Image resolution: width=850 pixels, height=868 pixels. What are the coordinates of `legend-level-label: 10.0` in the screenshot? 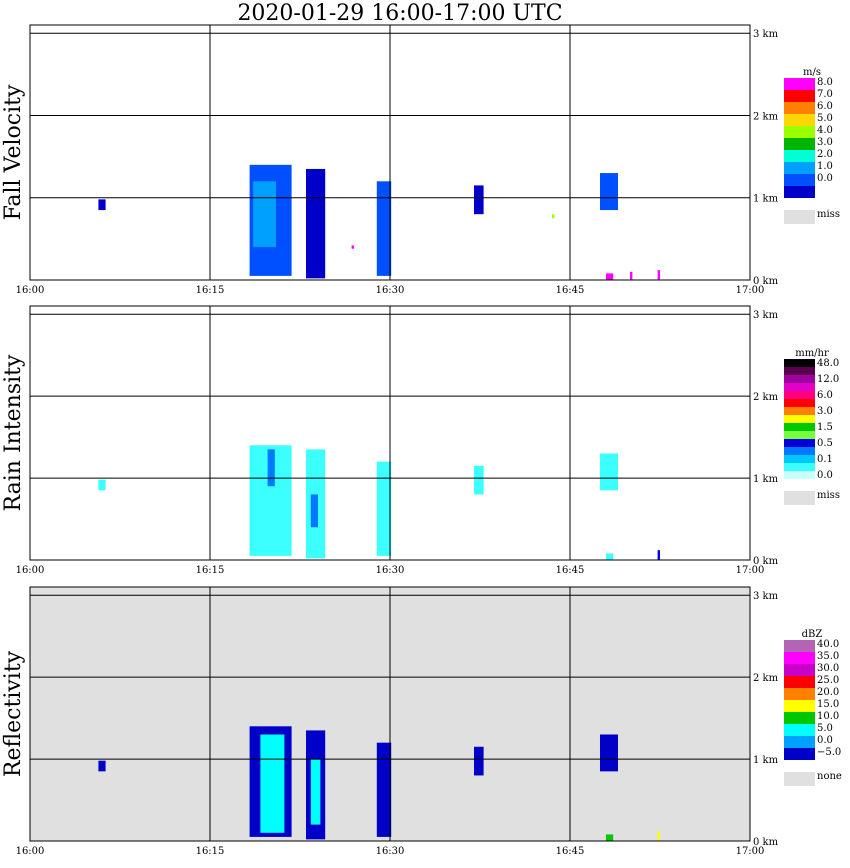 It's located at (828, 716).